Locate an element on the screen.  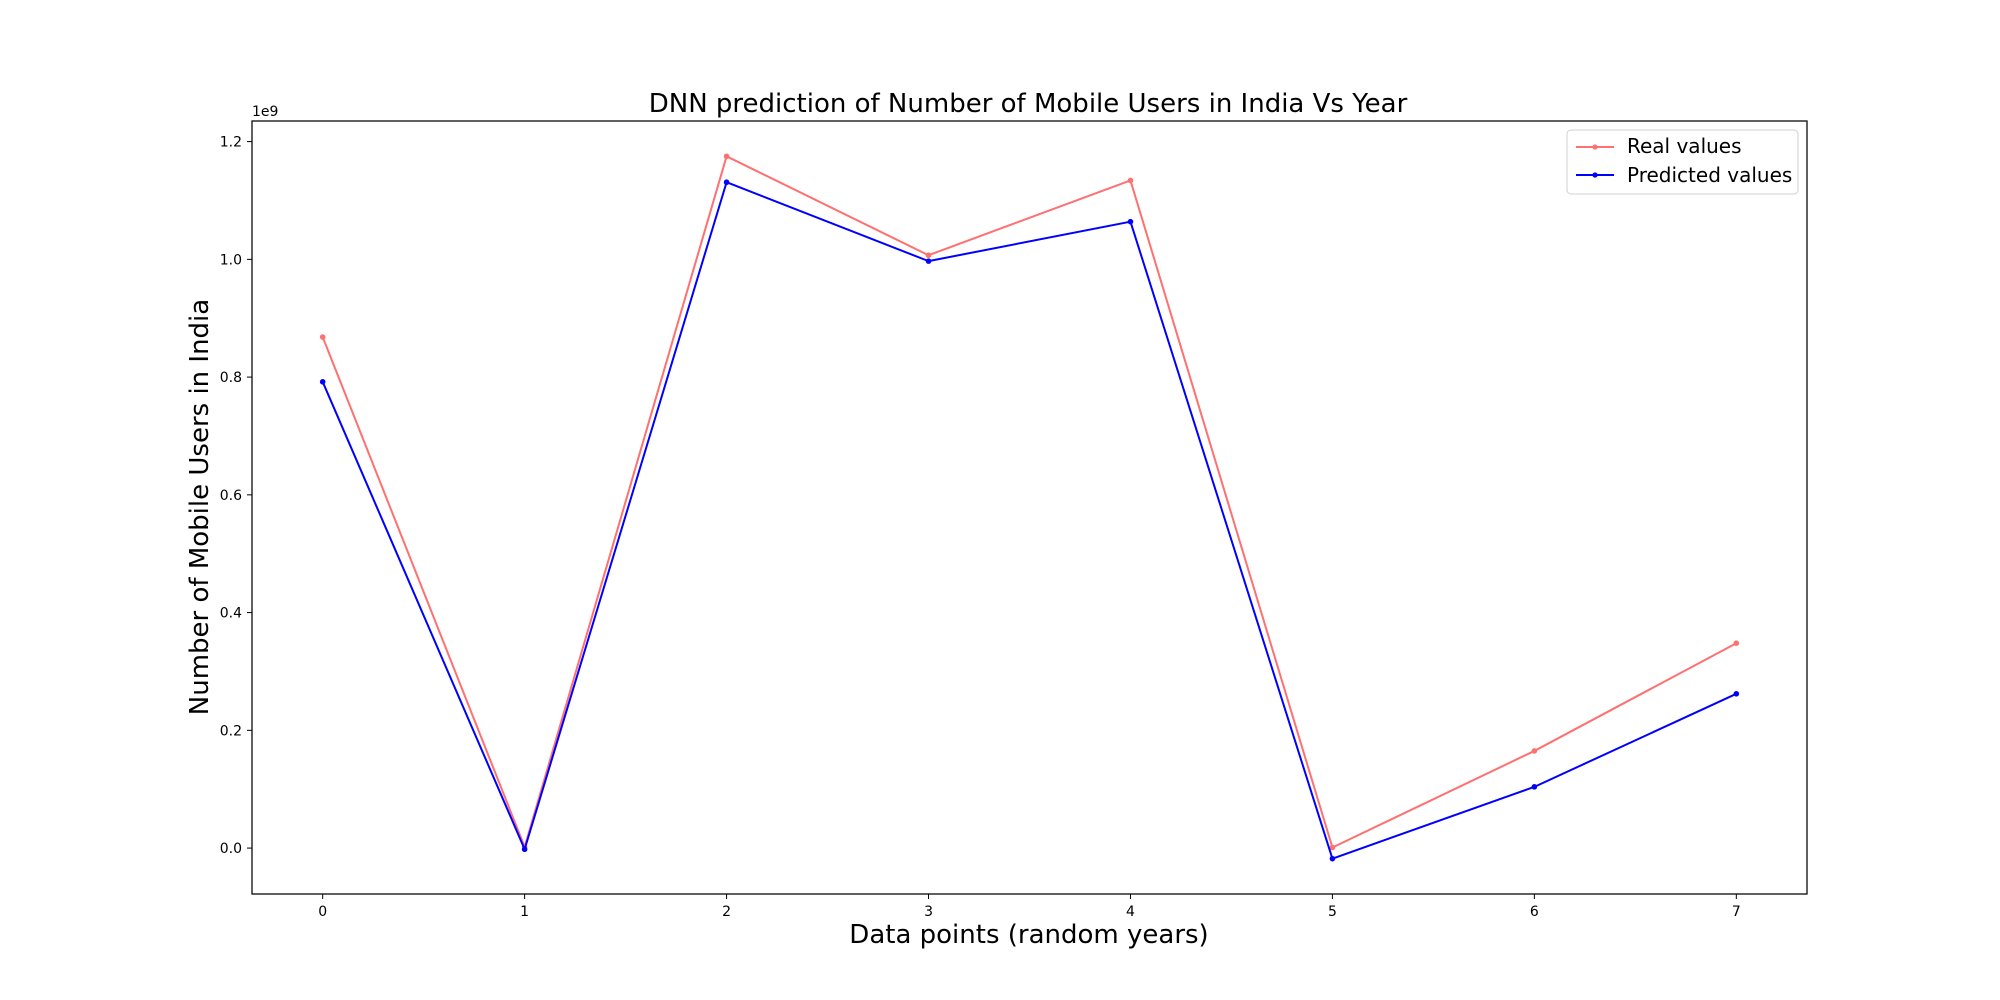
y-tick-label: 1.0 is located at coordinates (231, 260).